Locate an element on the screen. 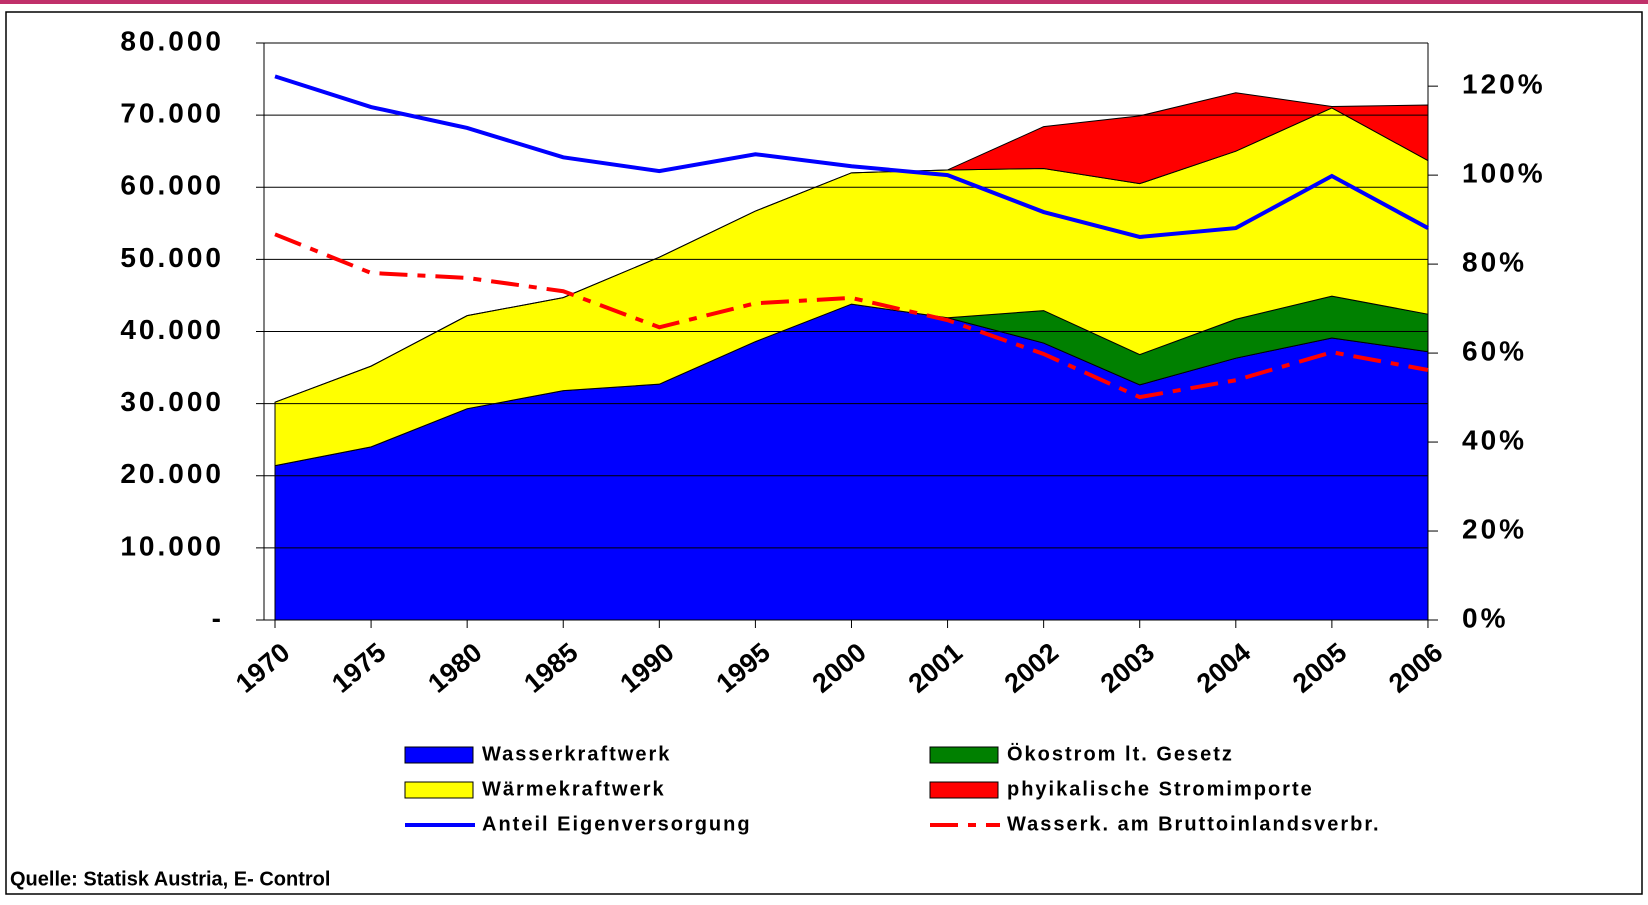  x-tick-label: 1995 is located at coordinates (743, 668).